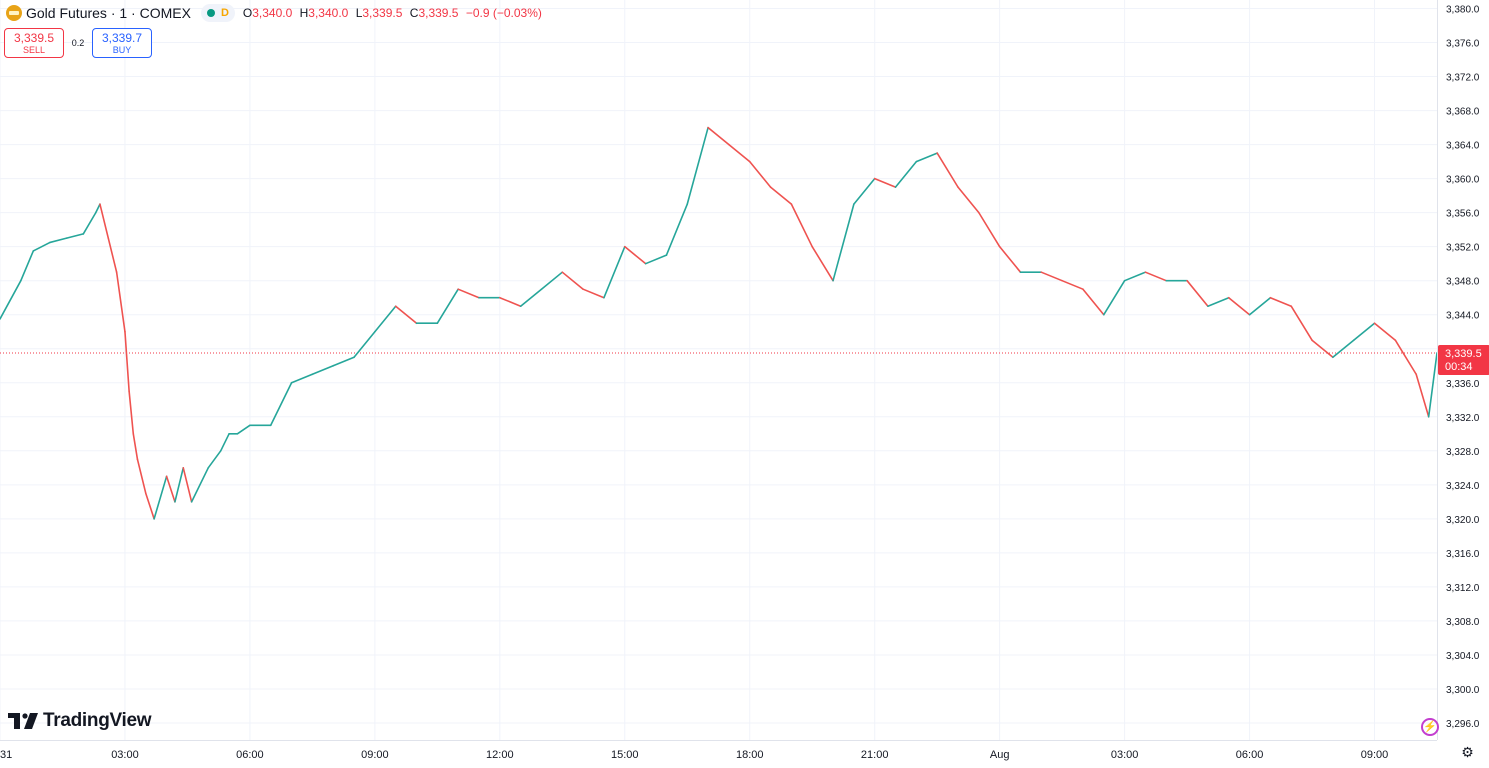 Image resolution: width=1489 pixels, height=768 pixels. Describe the element at coordinates (34, 38) in the screenshot. I see `sell-price: 3,339.5` at that location.